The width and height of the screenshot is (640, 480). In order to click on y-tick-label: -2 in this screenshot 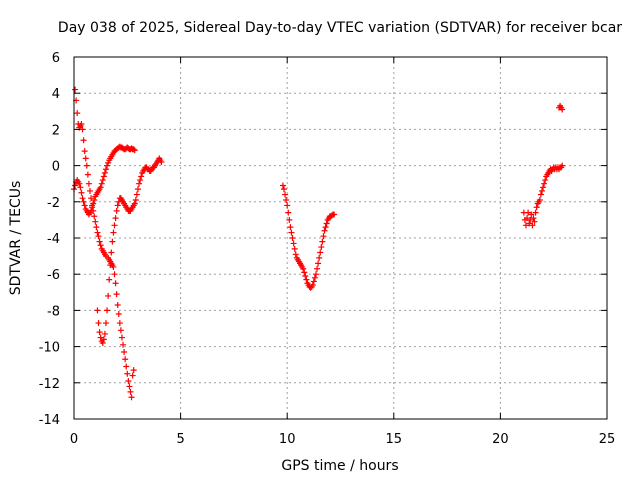, I will do `click(53, 203)`.